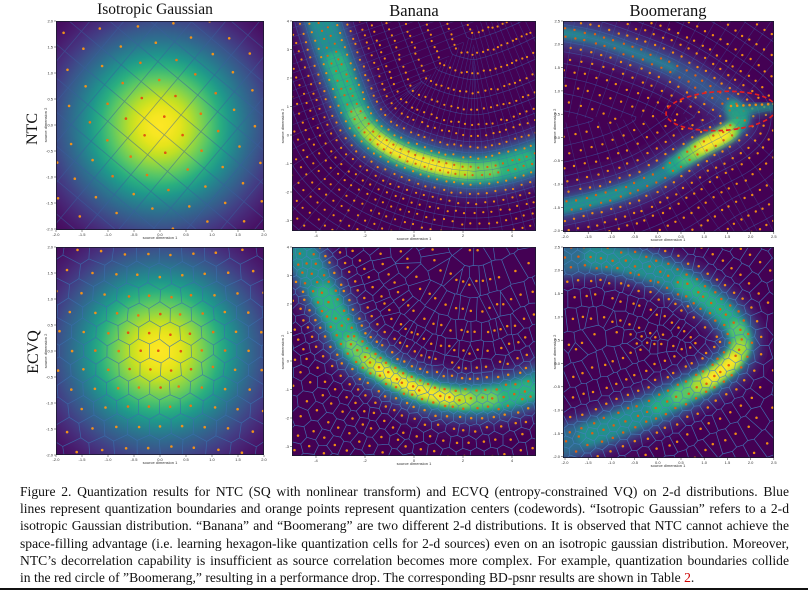  Describe the element at coordinates (316, 460) in the screenshot. I see `svg-text: -4` at that location.